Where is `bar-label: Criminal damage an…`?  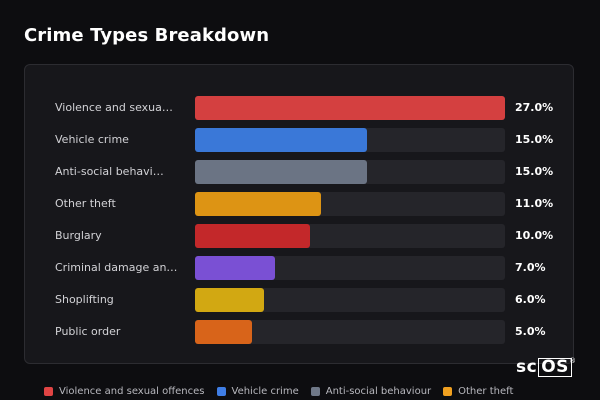
bar-label: Criminal damage an… is located at coordinates (116, 267).